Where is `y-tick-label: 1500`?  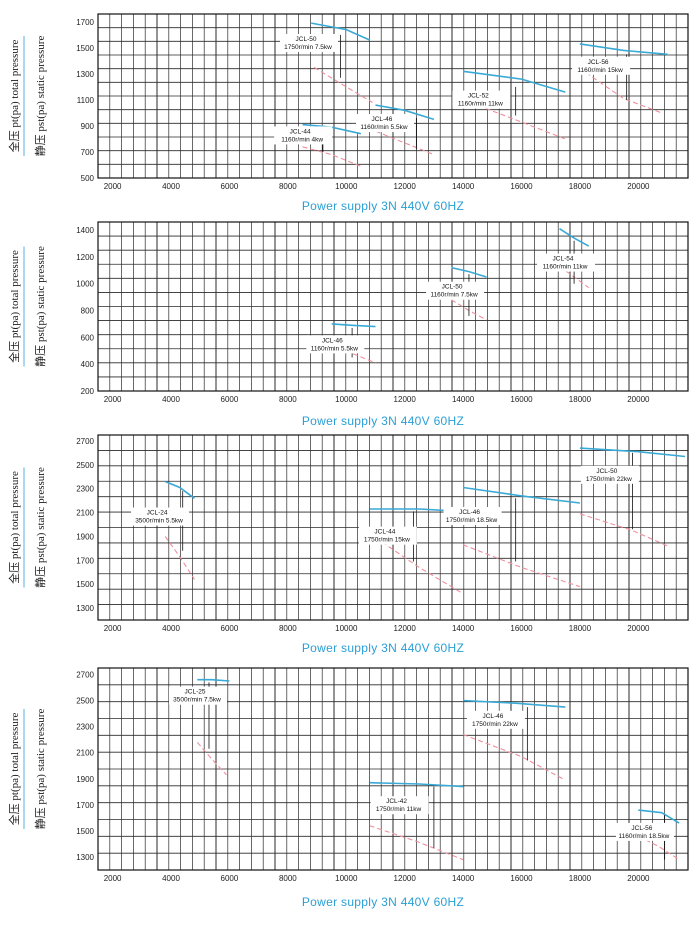
y-tick-label: 1500 is located at coordinates (85, 48).